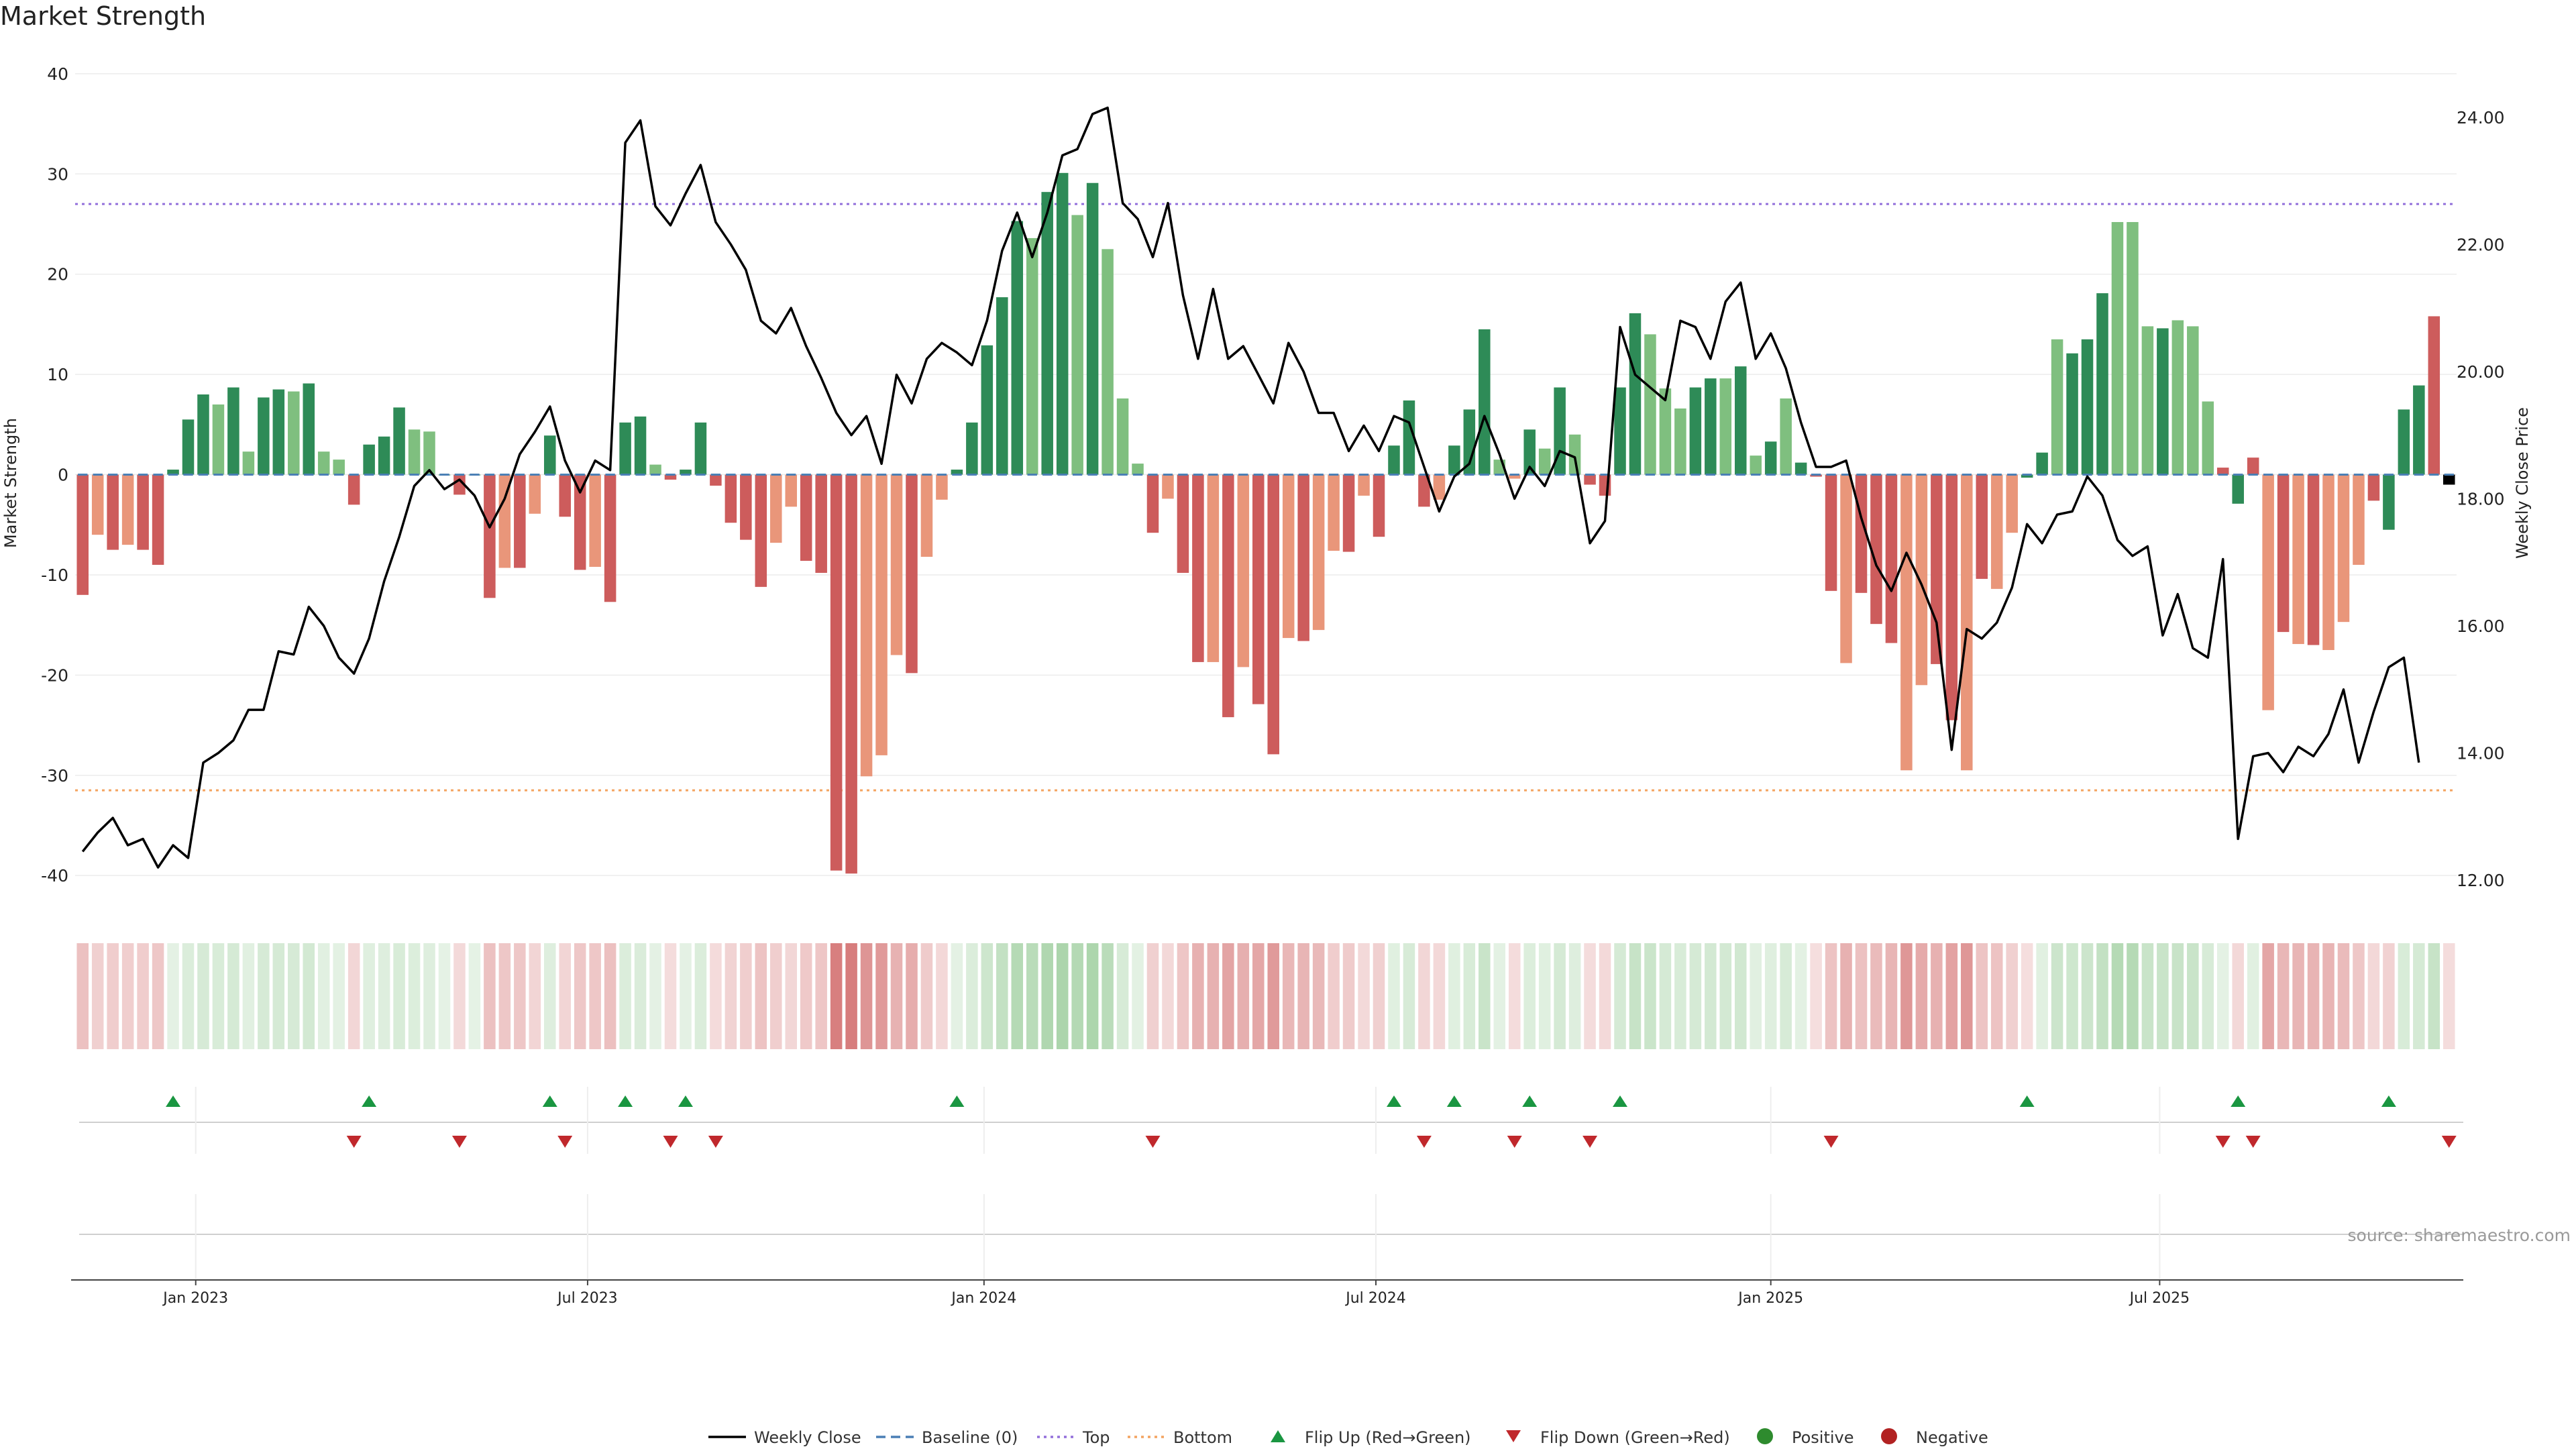  I want to click on legend-item-flip-down: Flip Down (Green→Red), so click(1618, 1437).